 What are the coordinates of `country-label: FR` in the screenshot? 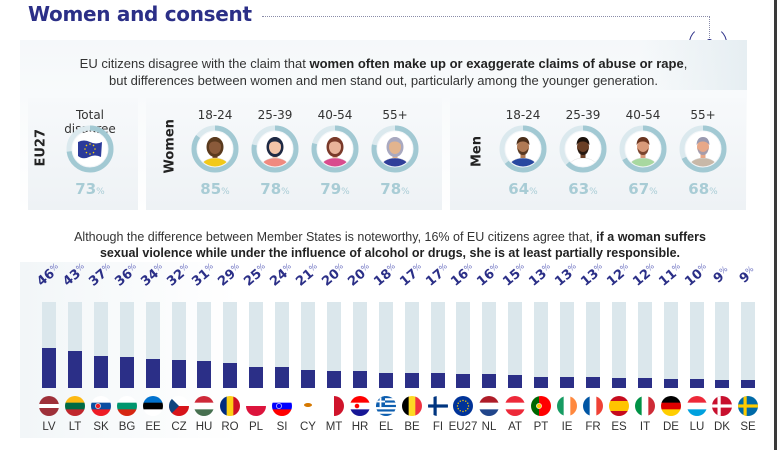 It's located at (593, 427).